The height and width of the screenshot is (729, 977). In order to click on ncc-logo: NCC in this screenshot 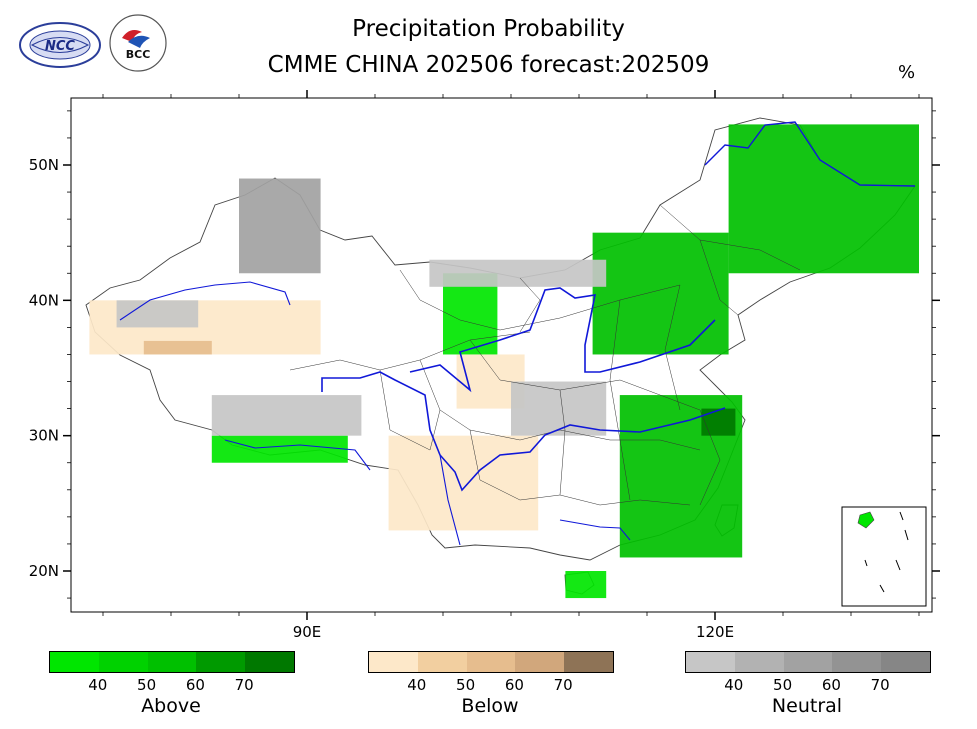, I will do `click(60, 45)`.